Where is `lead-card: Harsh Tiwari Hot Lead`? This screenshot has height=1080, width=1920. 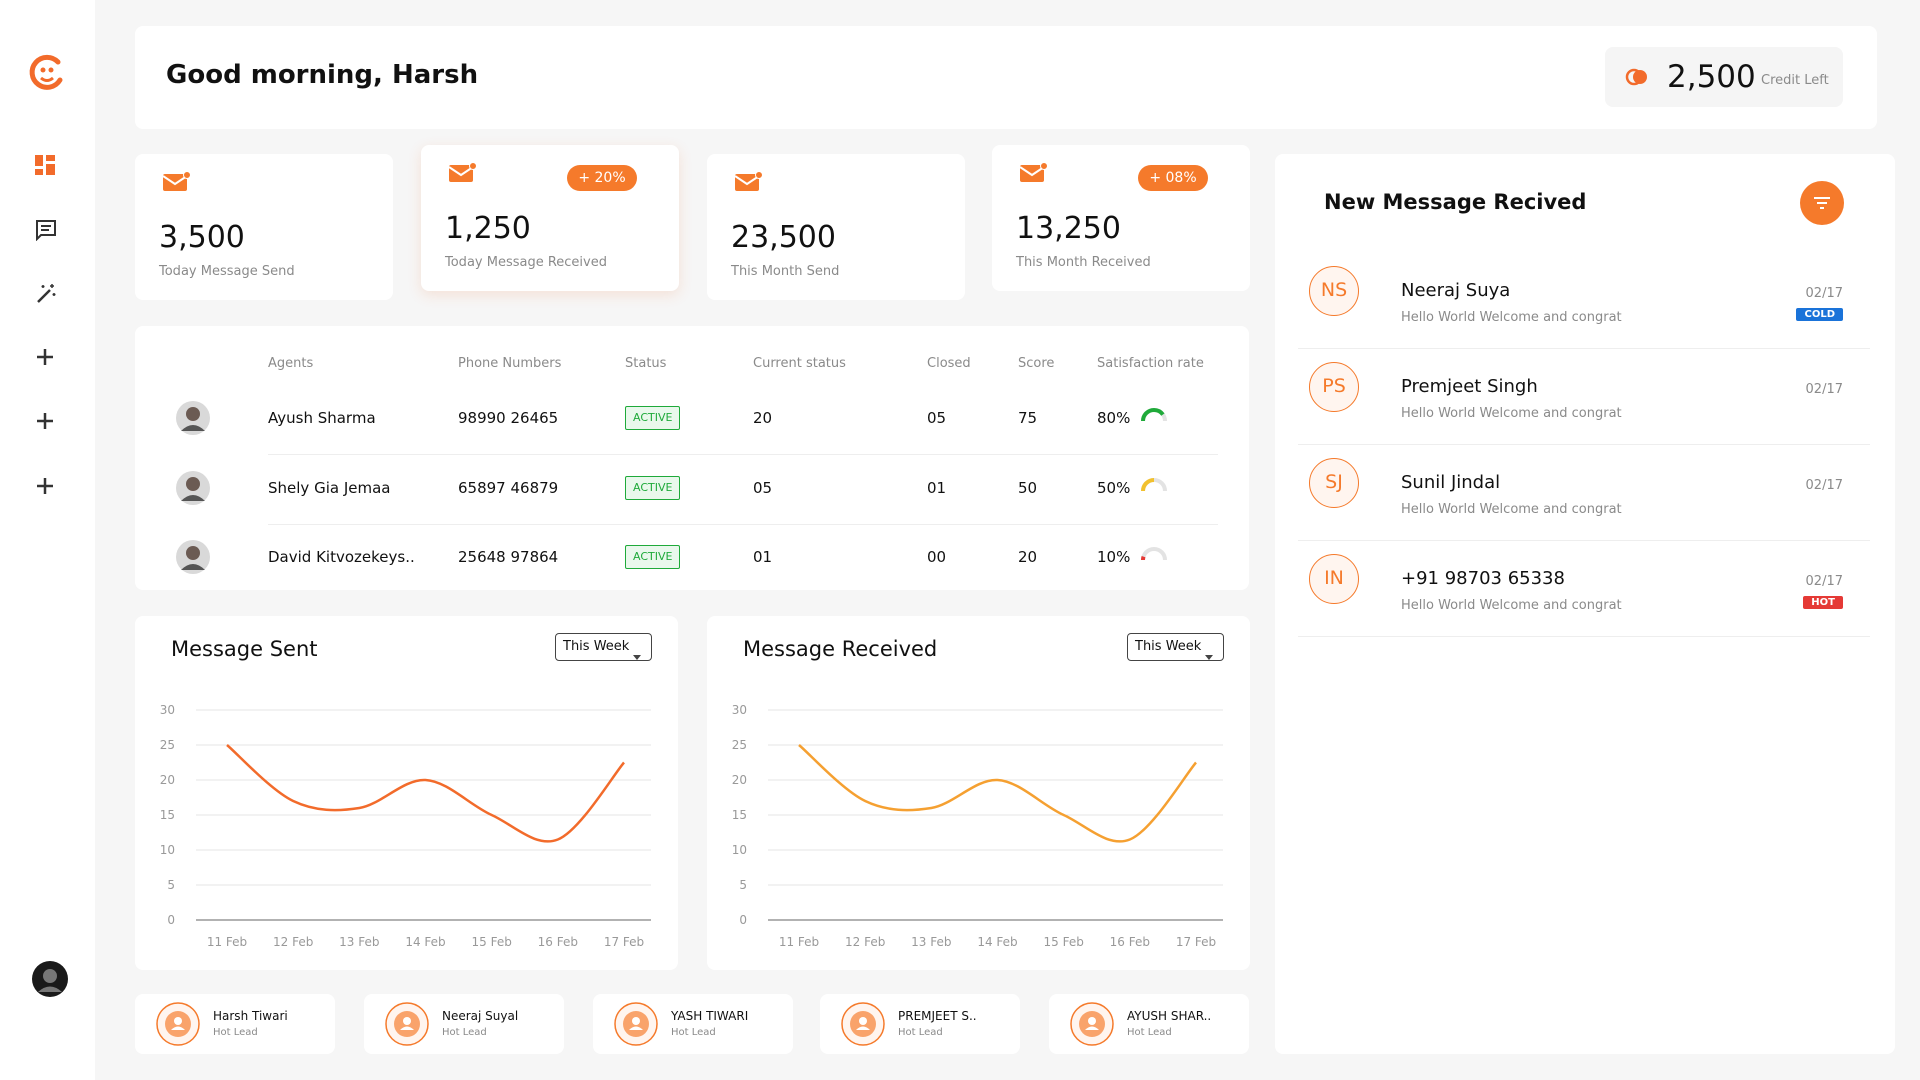
lead-card: Harsh Tiwari Hot Lead is located at coordinates (235, 1024).